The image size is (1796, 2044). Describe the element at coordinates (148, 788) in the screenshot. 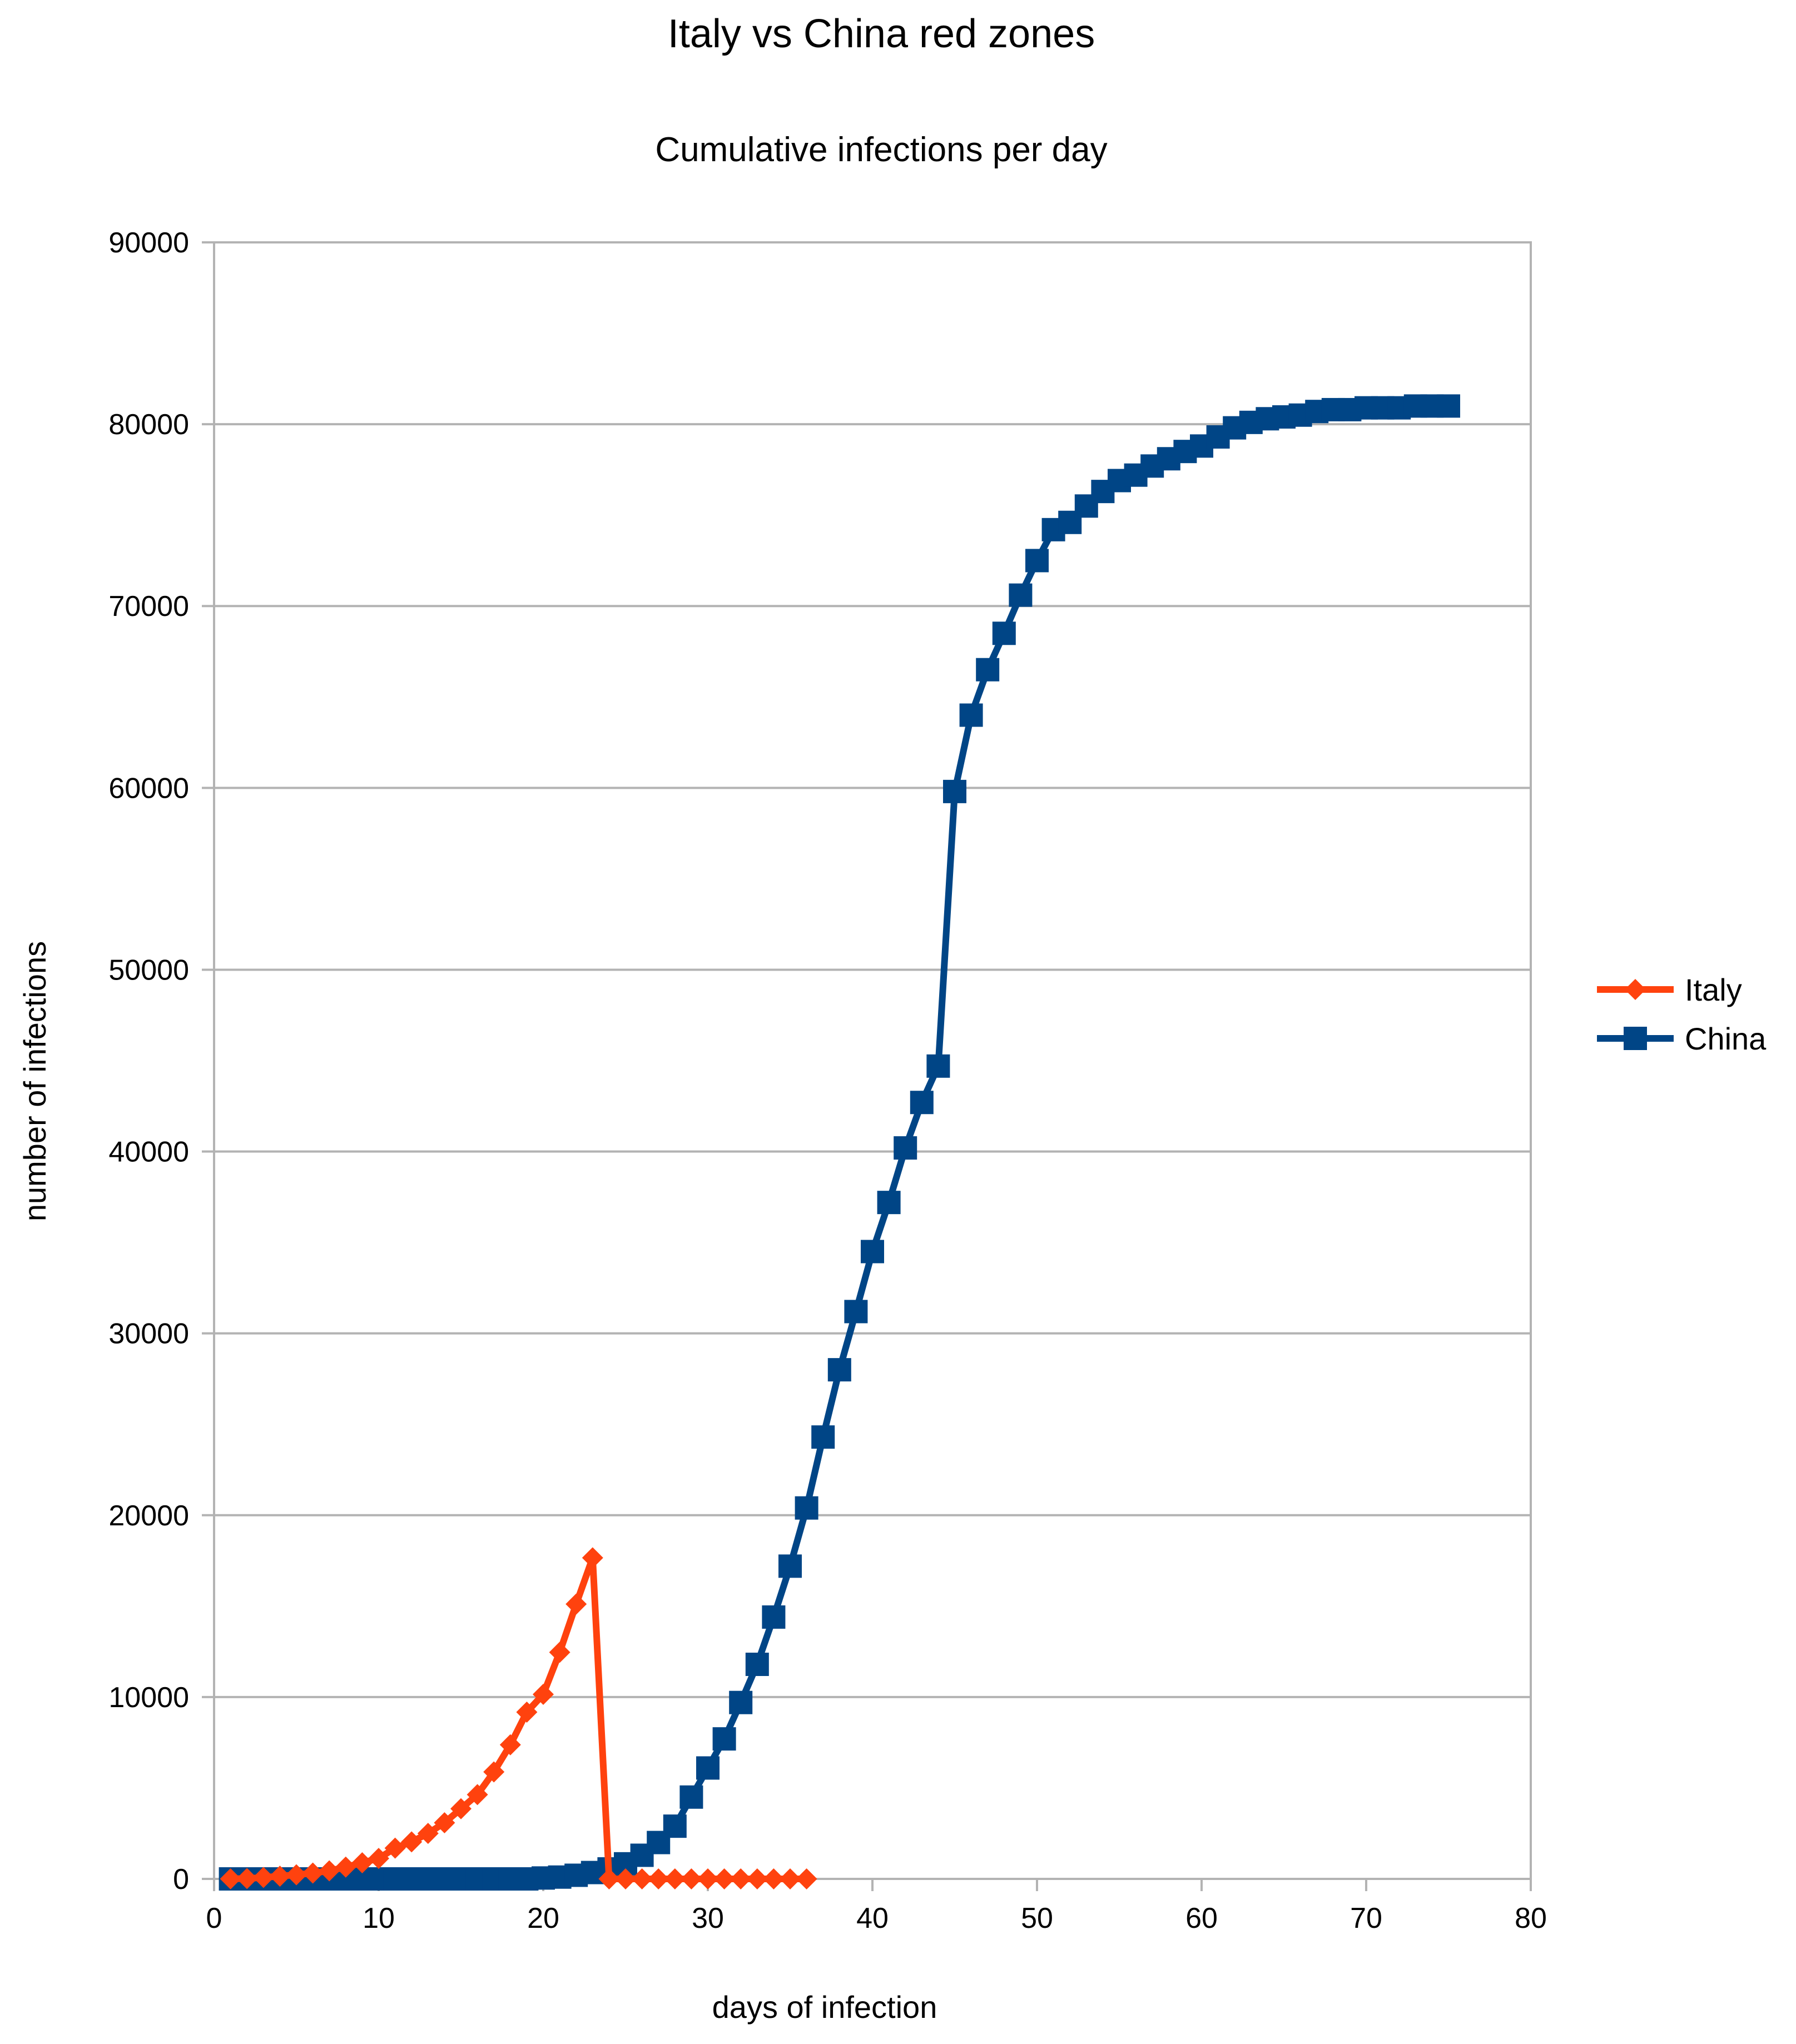

I see `y-tick-label: 60000` at that location.